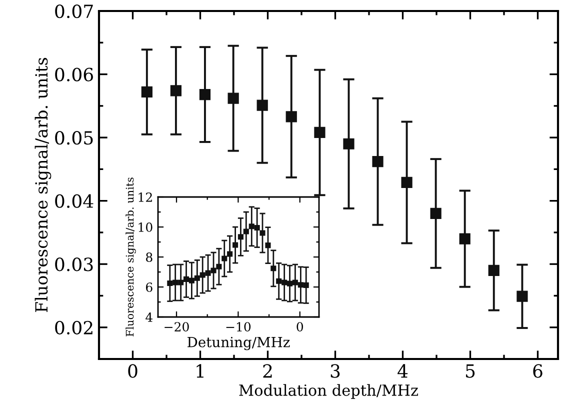 The height and width of the screenshot is (417, 566). I want to click on y-tick-label: 0.06, so click(74, 75).